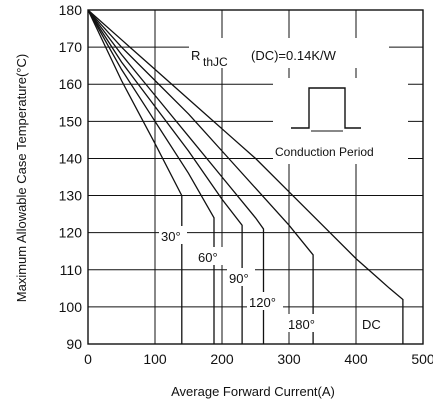 The width and height of the screenshot is (433, 407). I want to click on x-tick-label-0: 0, so click(88, 359).